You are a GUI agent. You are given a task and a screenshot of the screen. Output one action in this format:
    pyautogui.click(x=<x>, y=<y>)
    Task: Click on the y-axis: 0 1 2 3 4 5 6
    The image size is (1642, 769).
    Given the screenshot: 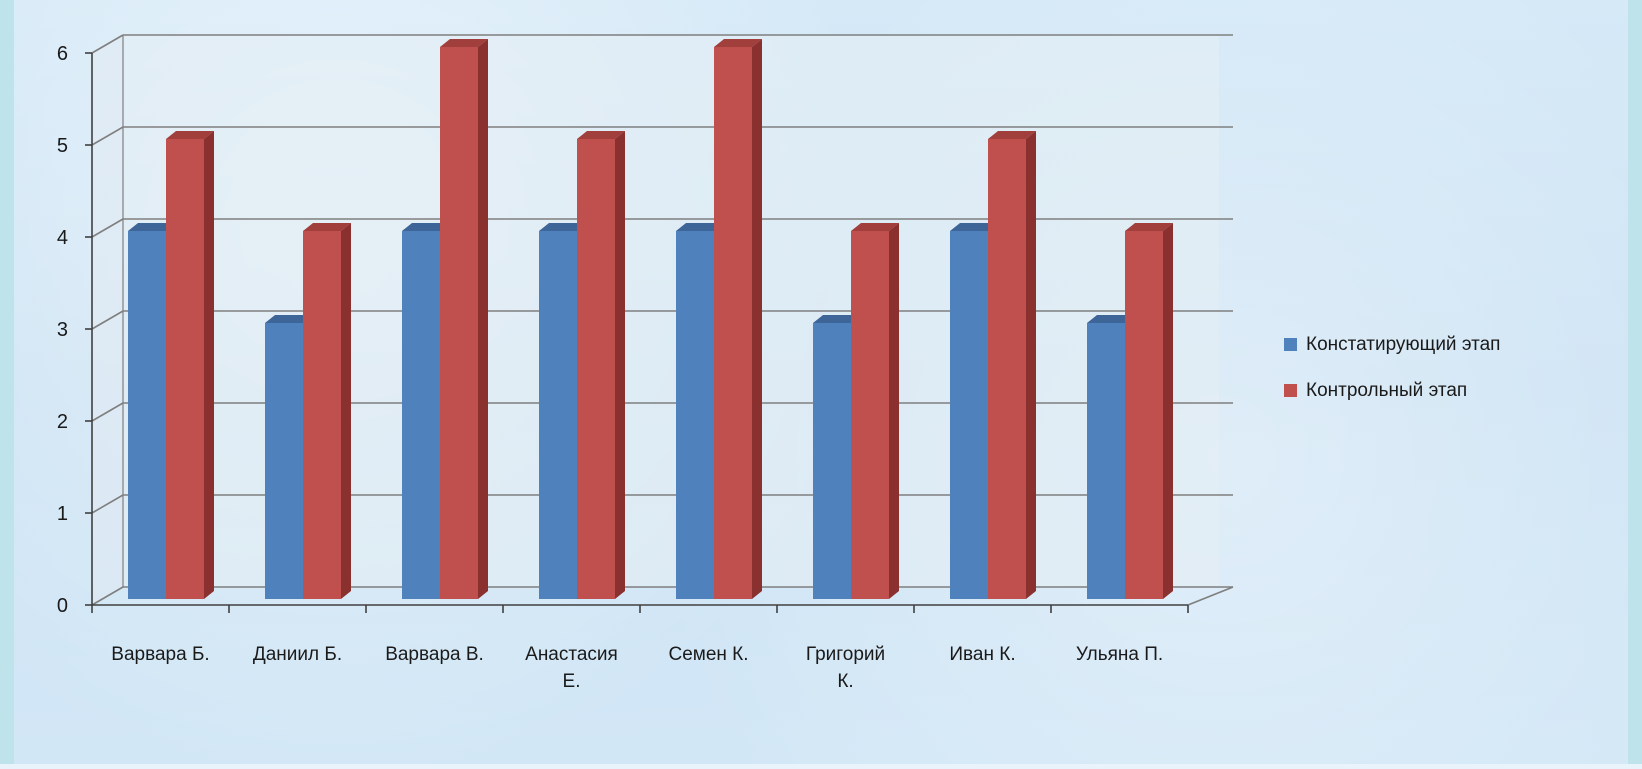 What is the action you would take?
    pyautogui.click(x=75, y=330)
    